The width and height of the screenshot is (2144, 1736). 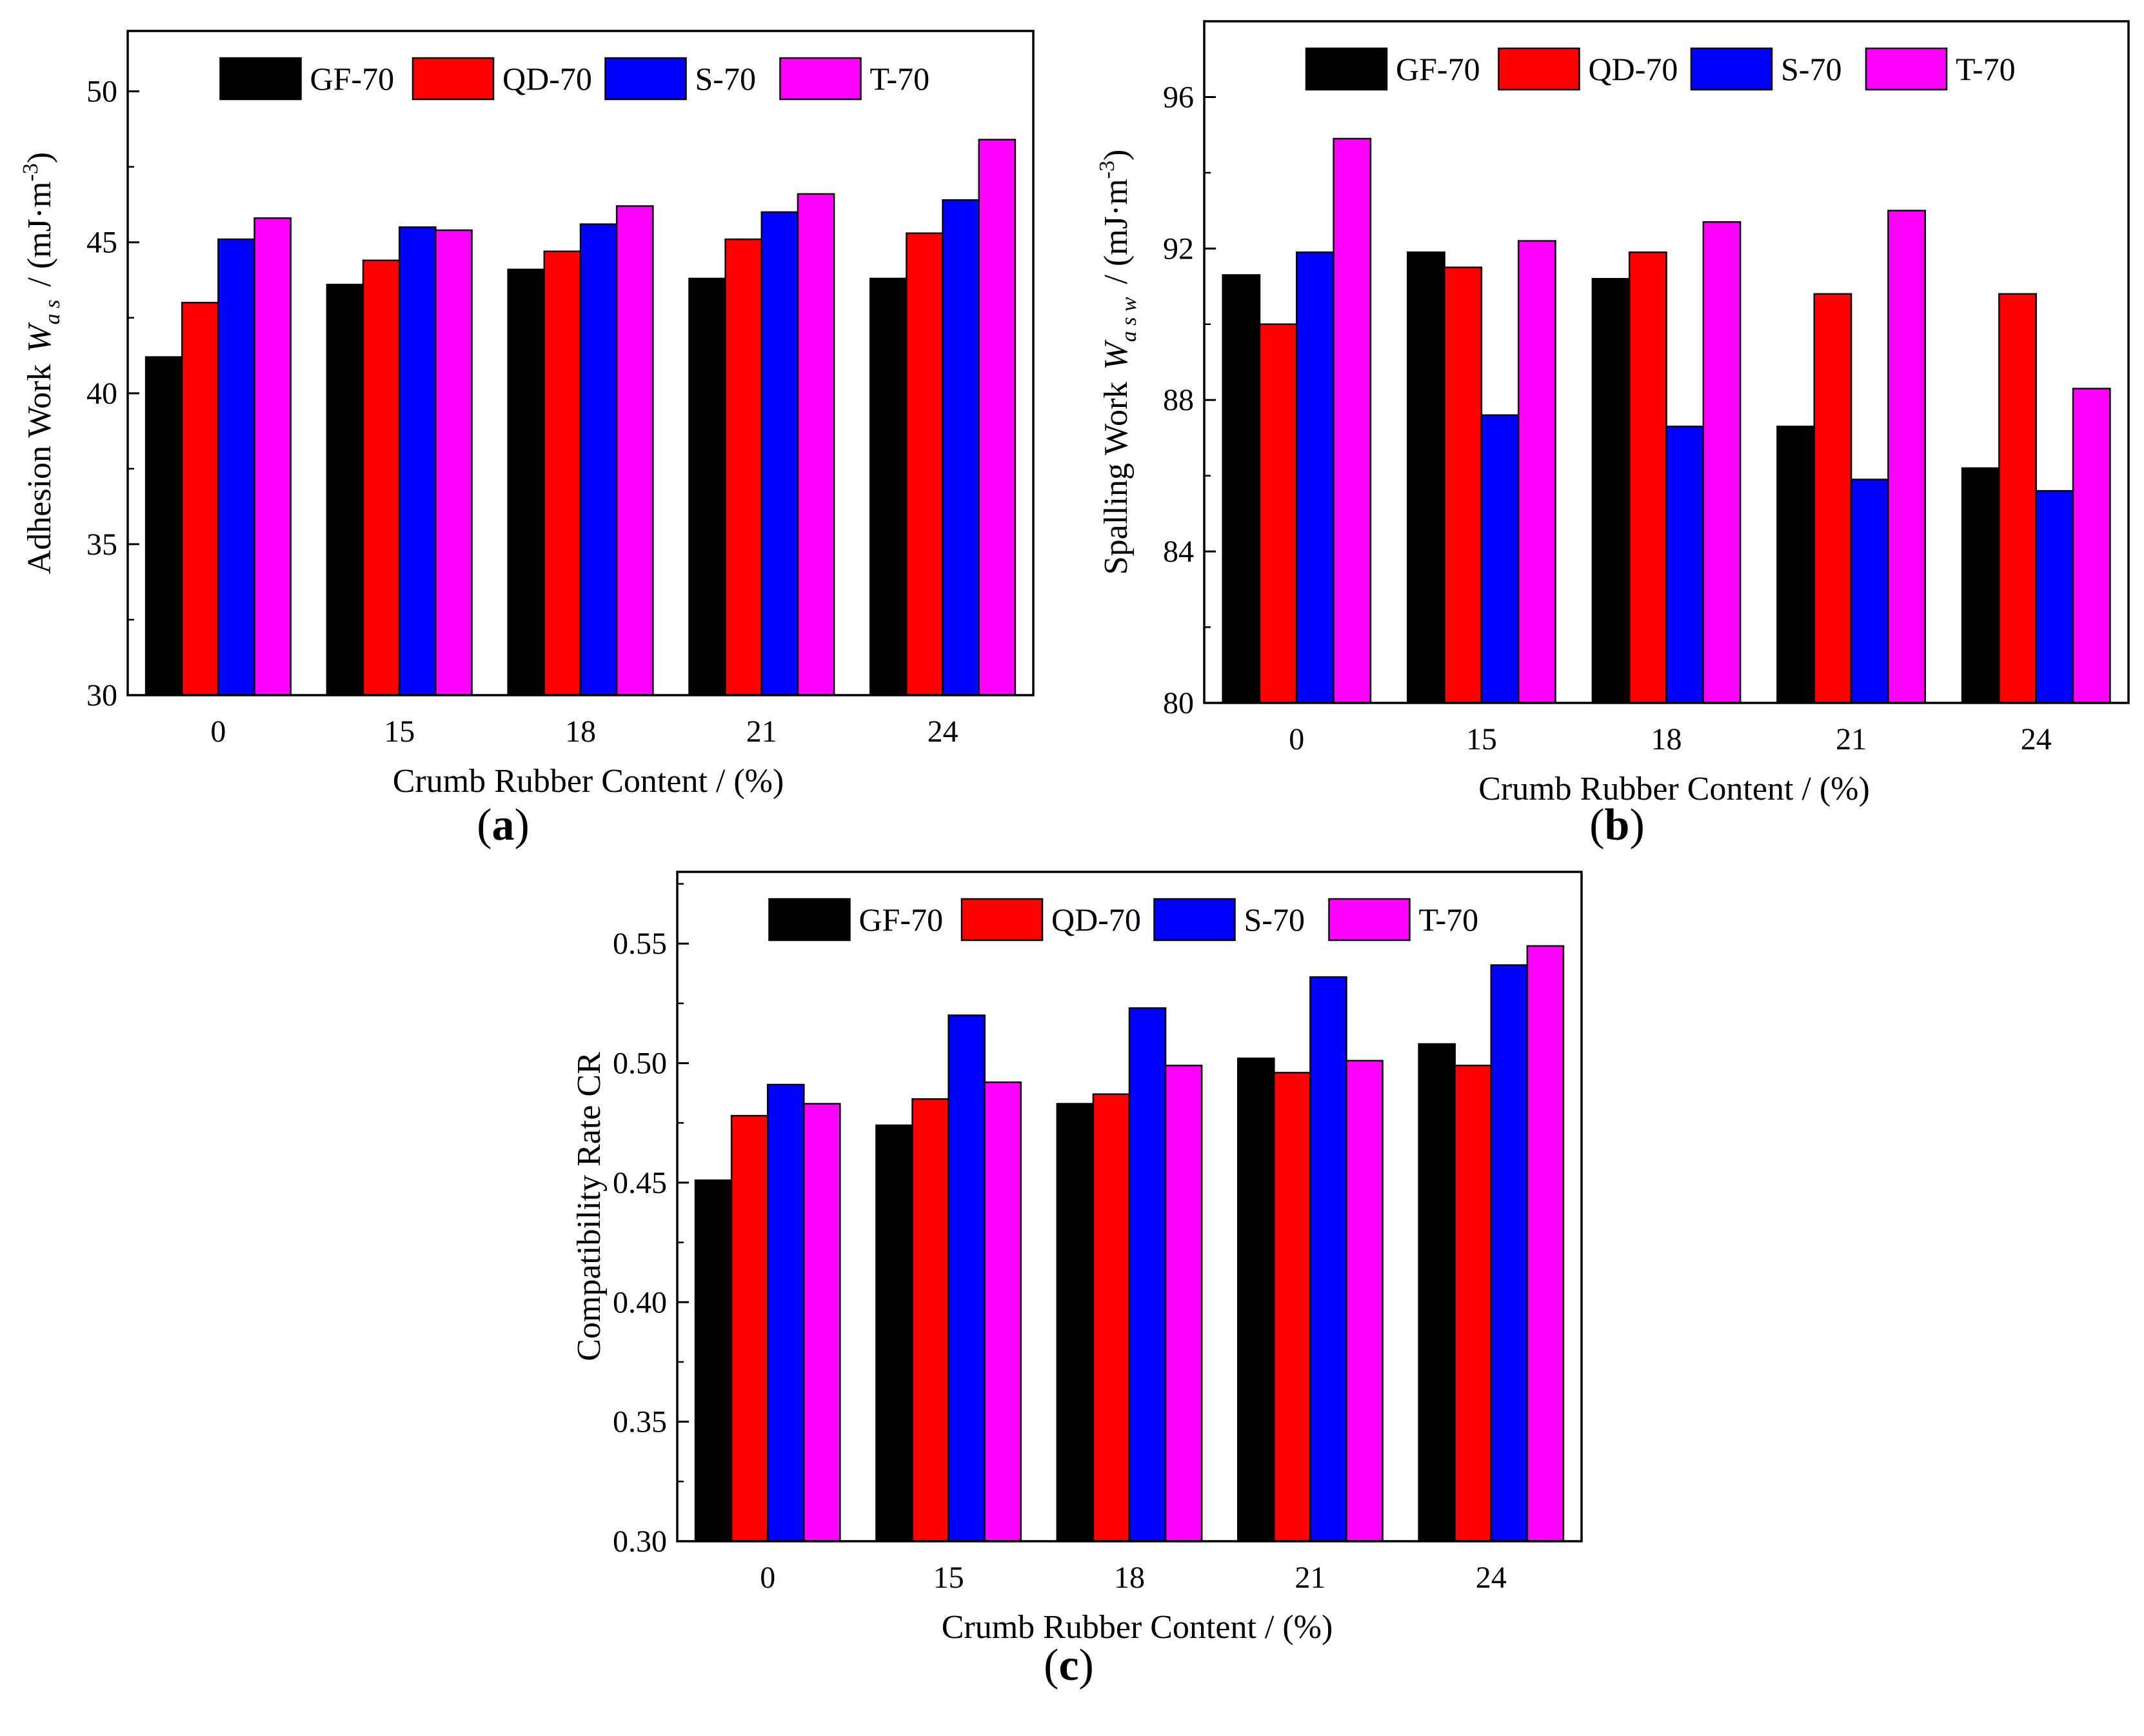 What do you see at coordinates (1178, 97) in the screenshot?
I see `y-tick-label: 96` at bounding box center [1178, 97].